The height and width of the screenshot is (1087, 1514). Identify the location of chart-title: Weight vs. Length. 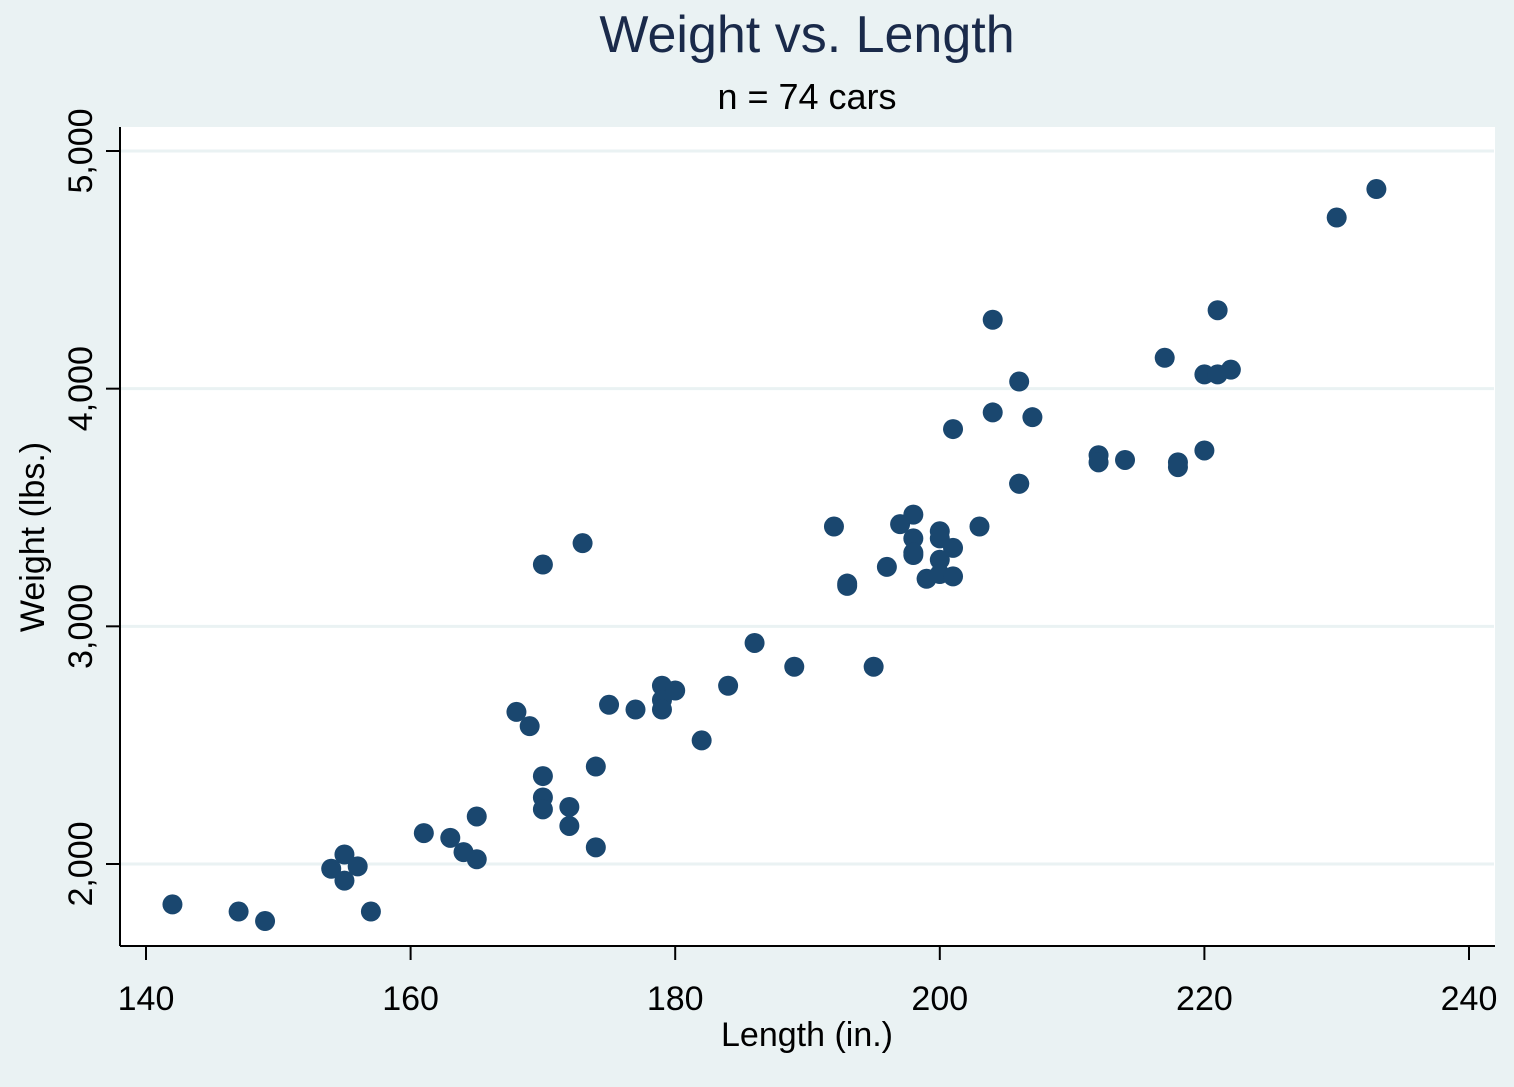
(806, 35).